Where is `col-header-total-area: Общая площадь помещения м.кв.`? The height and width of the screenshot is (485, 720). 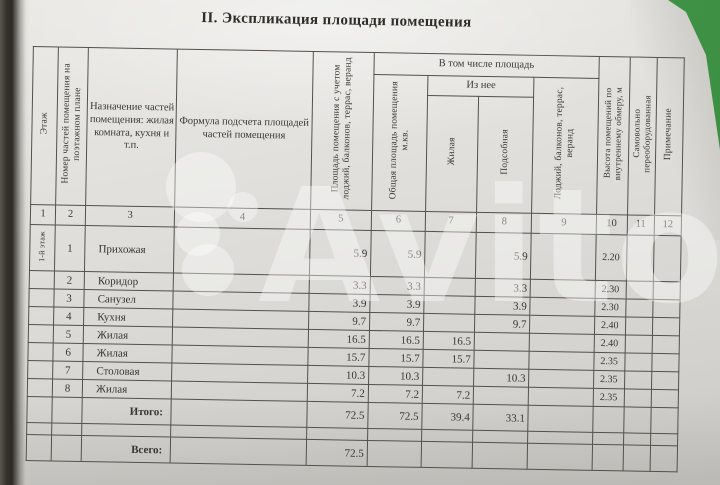 col-header-total-area: Общая площадь помещения м.кв. is located at coordinates (400, 143).